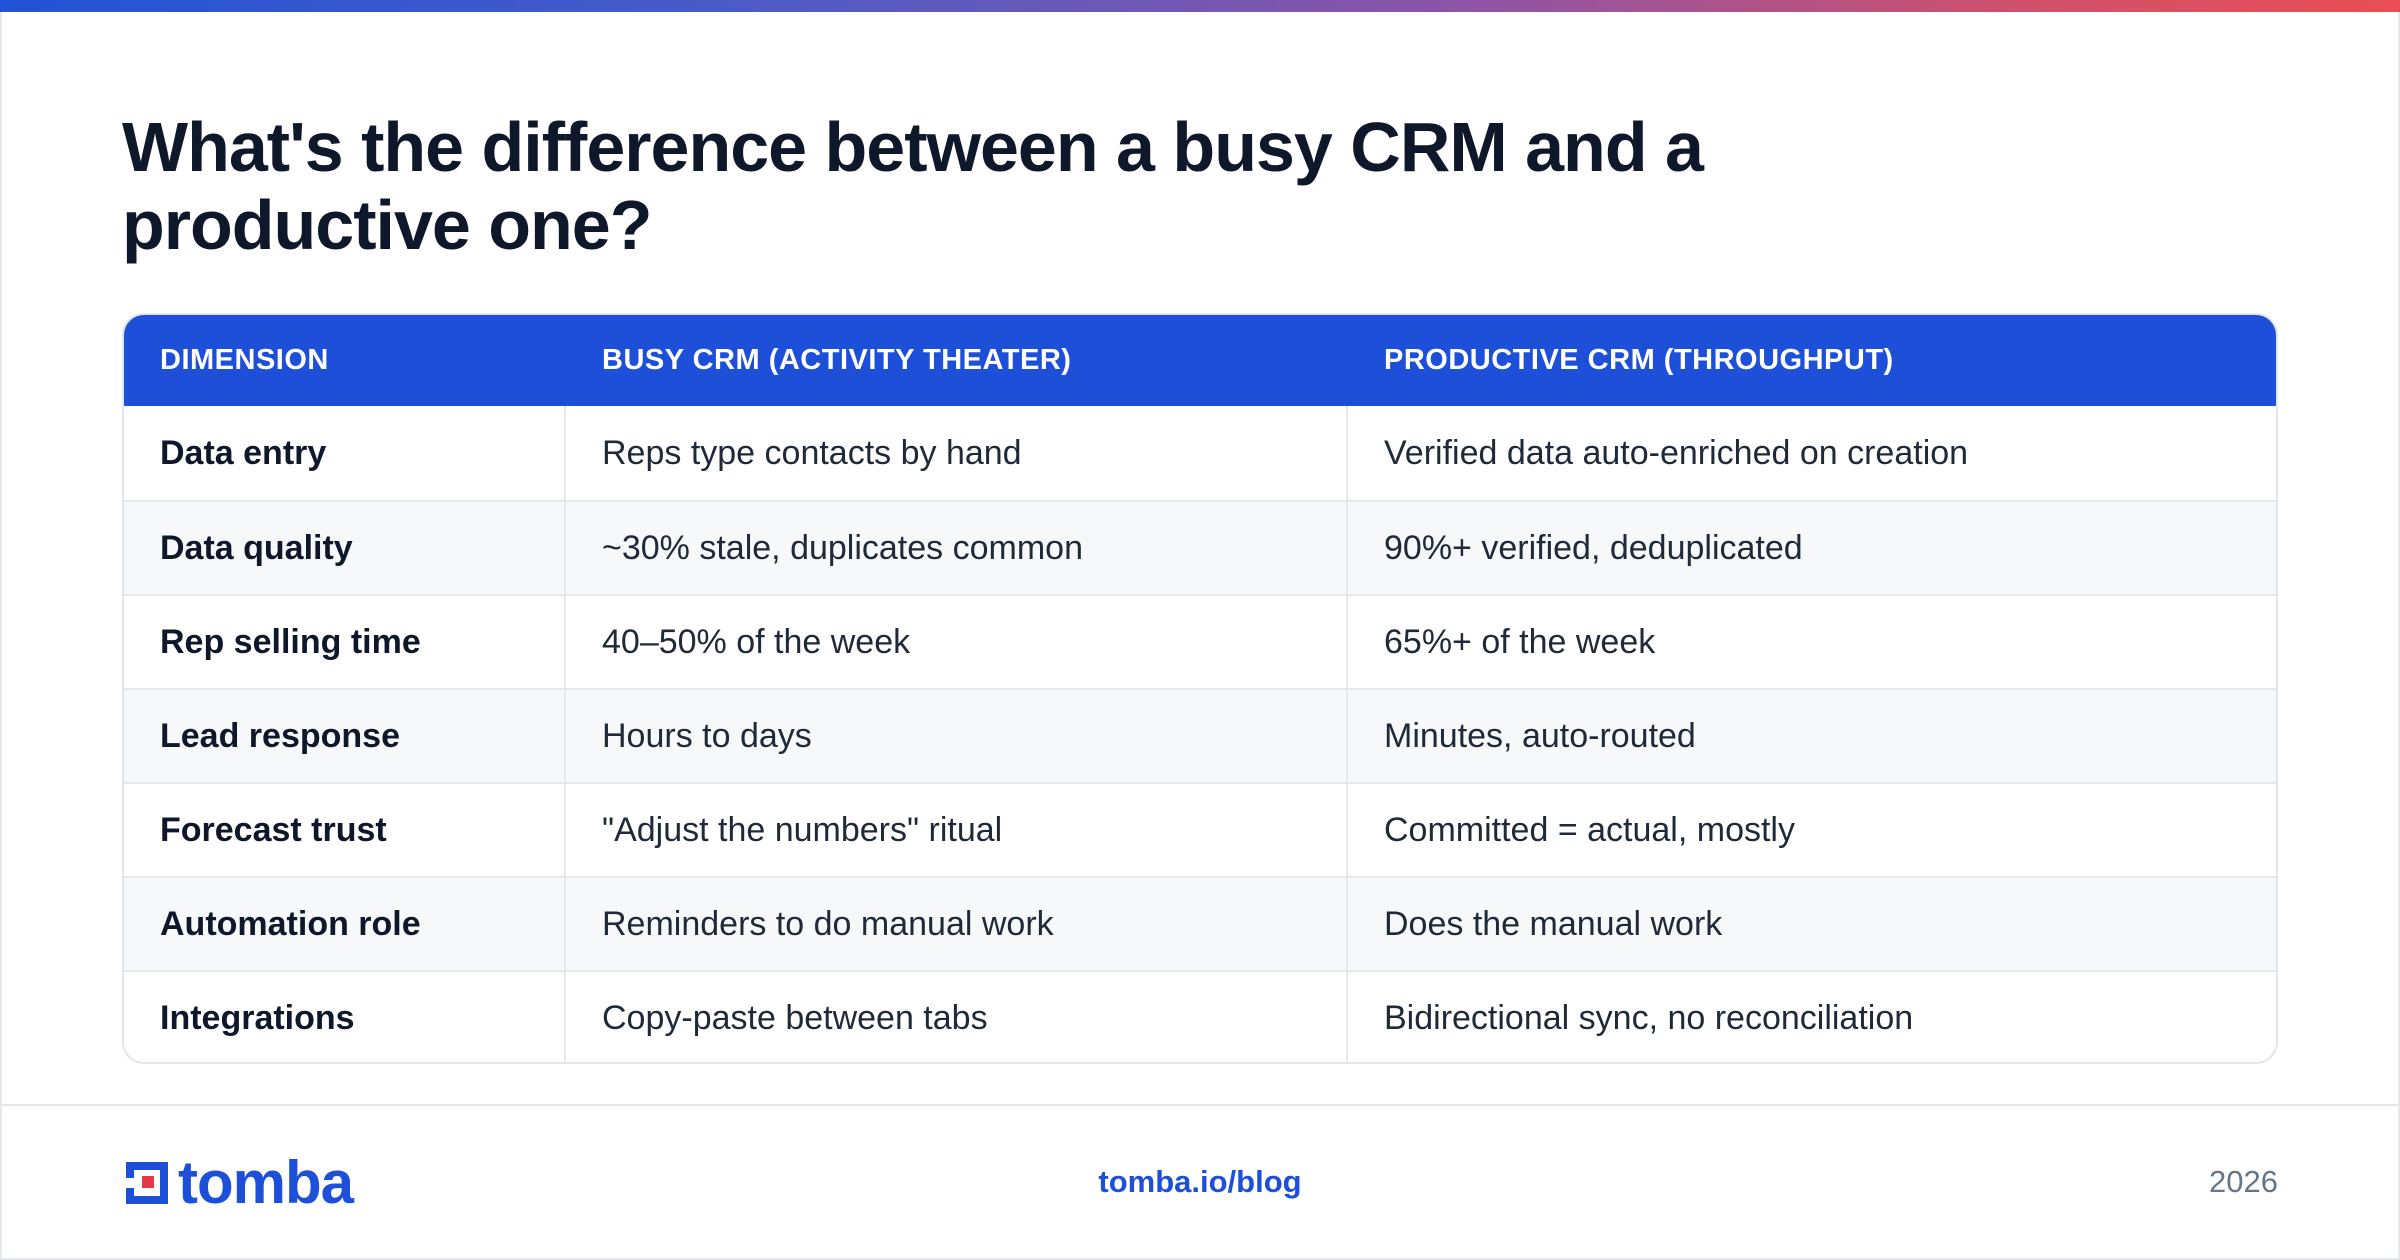 The height and width of the screenshot is (1260, 2400). I want to click on productive-cell: Does the manual work, so click(1553, 923).